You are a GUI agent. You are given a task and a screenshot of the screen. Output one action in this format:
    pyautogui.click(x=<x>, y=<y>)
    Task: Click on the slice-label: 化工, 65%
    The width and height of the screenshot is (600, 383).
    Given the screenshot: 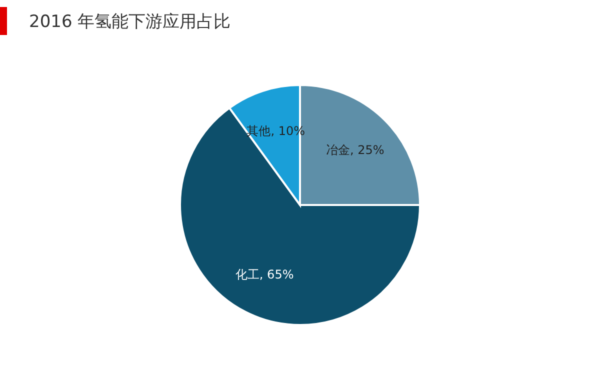 What is the action you would take?
    pyautogui.click(x=264, y=275)
    